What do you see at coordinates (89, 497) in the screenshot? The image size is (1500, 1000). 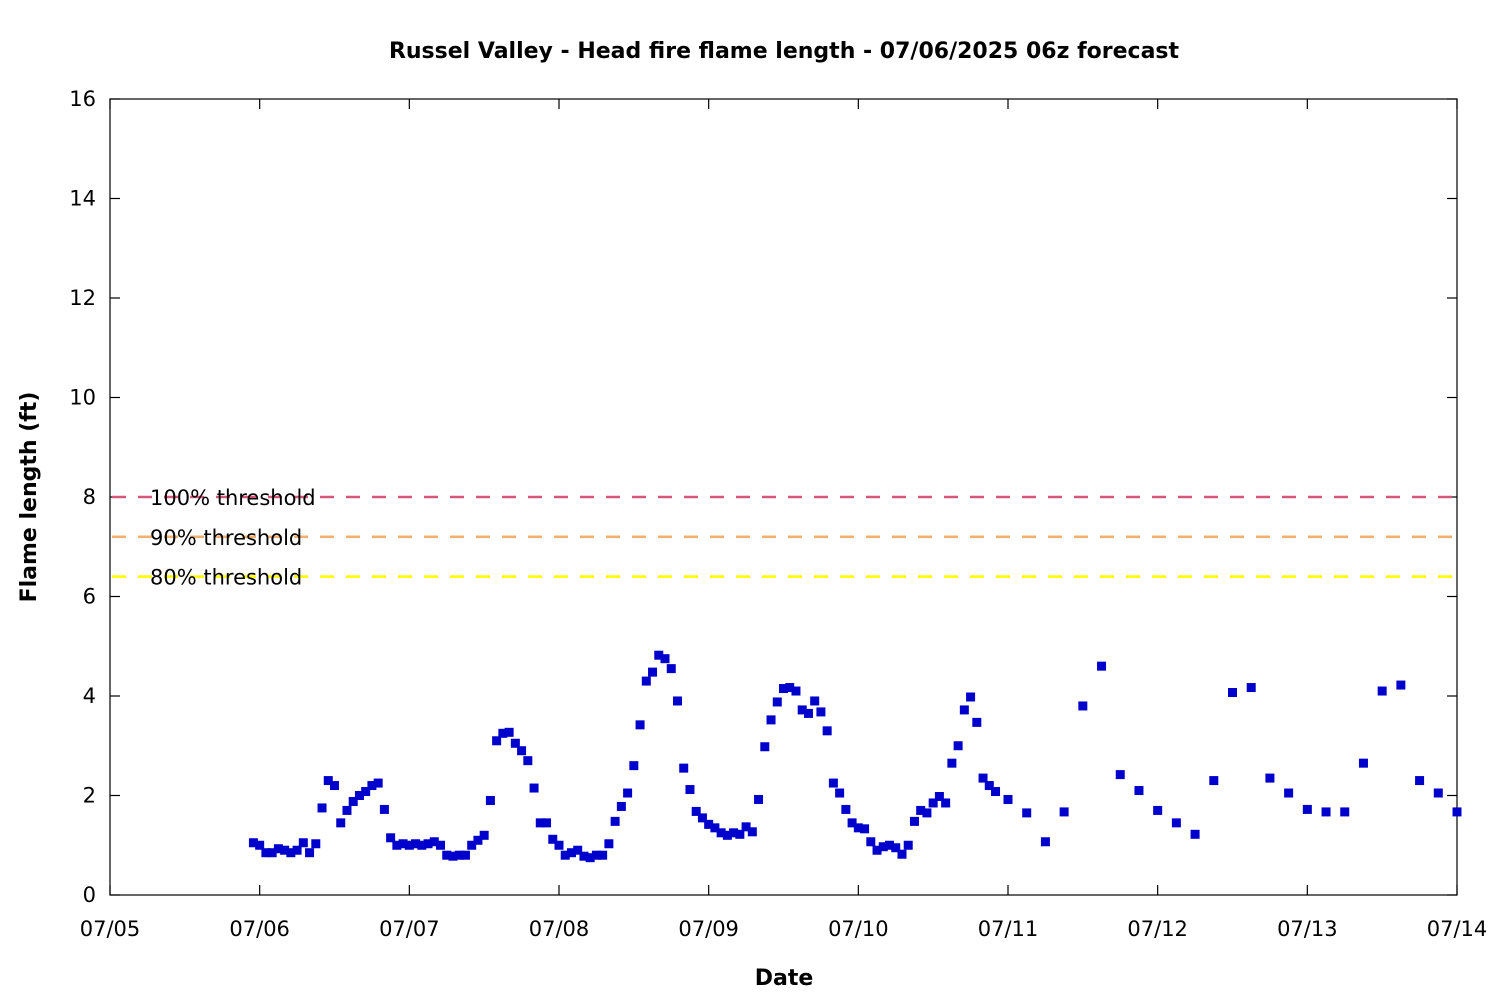 I see `y-tick-label: 8` at bounding box center [89, 497].